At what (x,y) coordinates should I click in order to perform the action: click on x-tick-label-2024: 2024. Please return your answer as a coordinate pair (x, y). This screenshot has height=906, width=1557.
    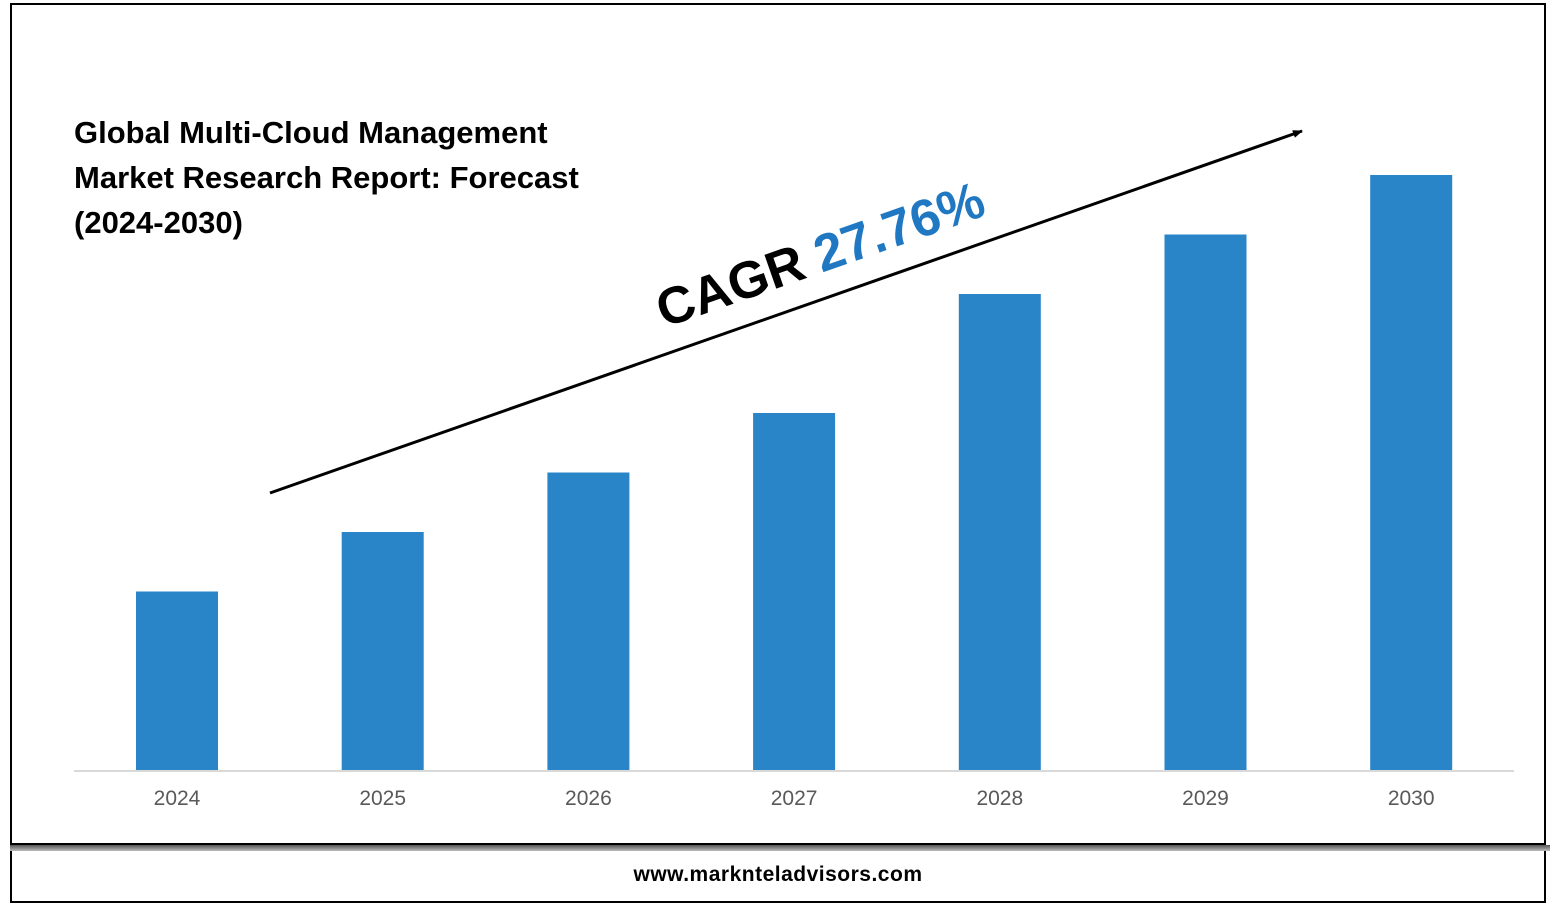
    Looking at the image, I should click on (177, 798).